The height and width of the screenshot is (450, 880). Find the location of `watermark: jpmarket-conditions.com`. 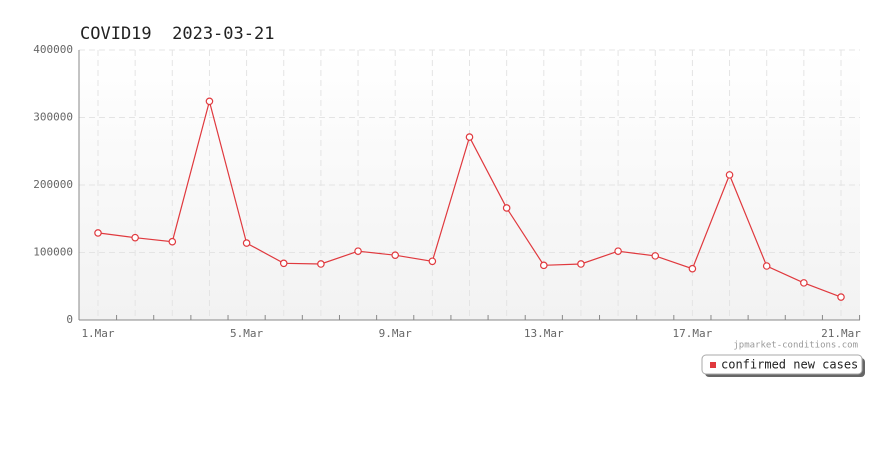

watermark: jpmarket-conditions.com is located at coordinates (795, 346).